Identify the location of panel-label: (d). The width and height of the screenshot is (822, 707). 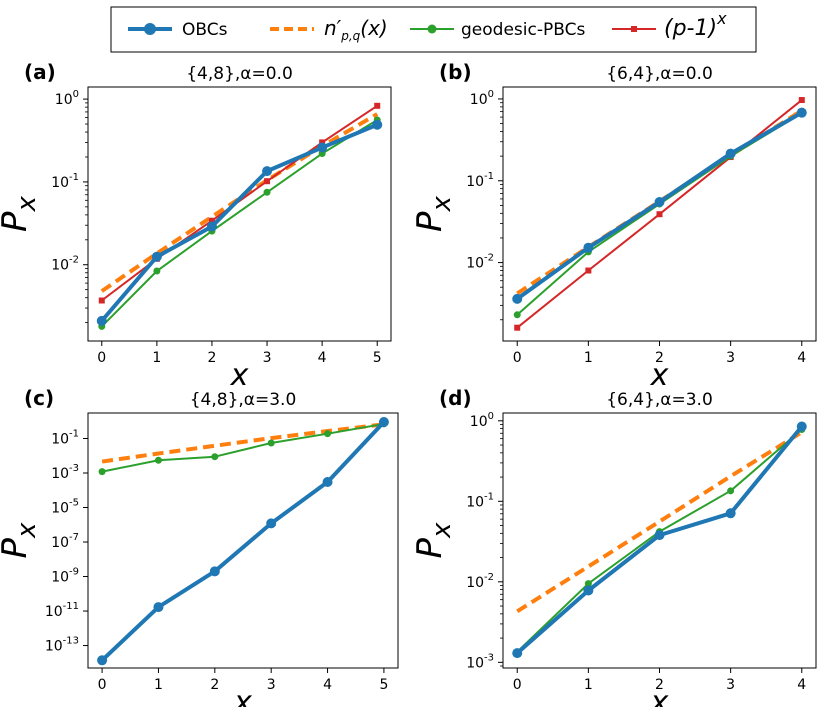
(455, 398).